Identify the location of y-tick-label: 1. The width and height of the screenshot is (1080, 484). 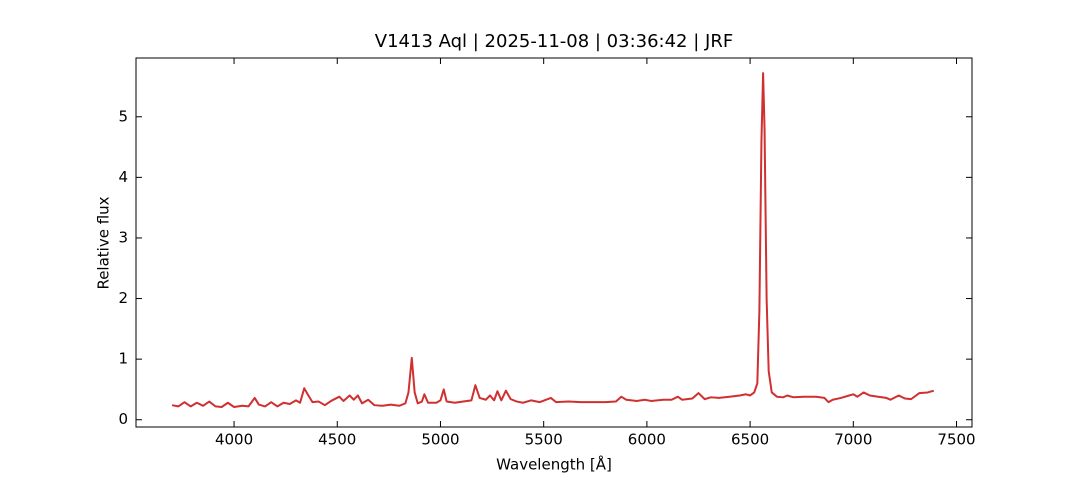
(123, 359).